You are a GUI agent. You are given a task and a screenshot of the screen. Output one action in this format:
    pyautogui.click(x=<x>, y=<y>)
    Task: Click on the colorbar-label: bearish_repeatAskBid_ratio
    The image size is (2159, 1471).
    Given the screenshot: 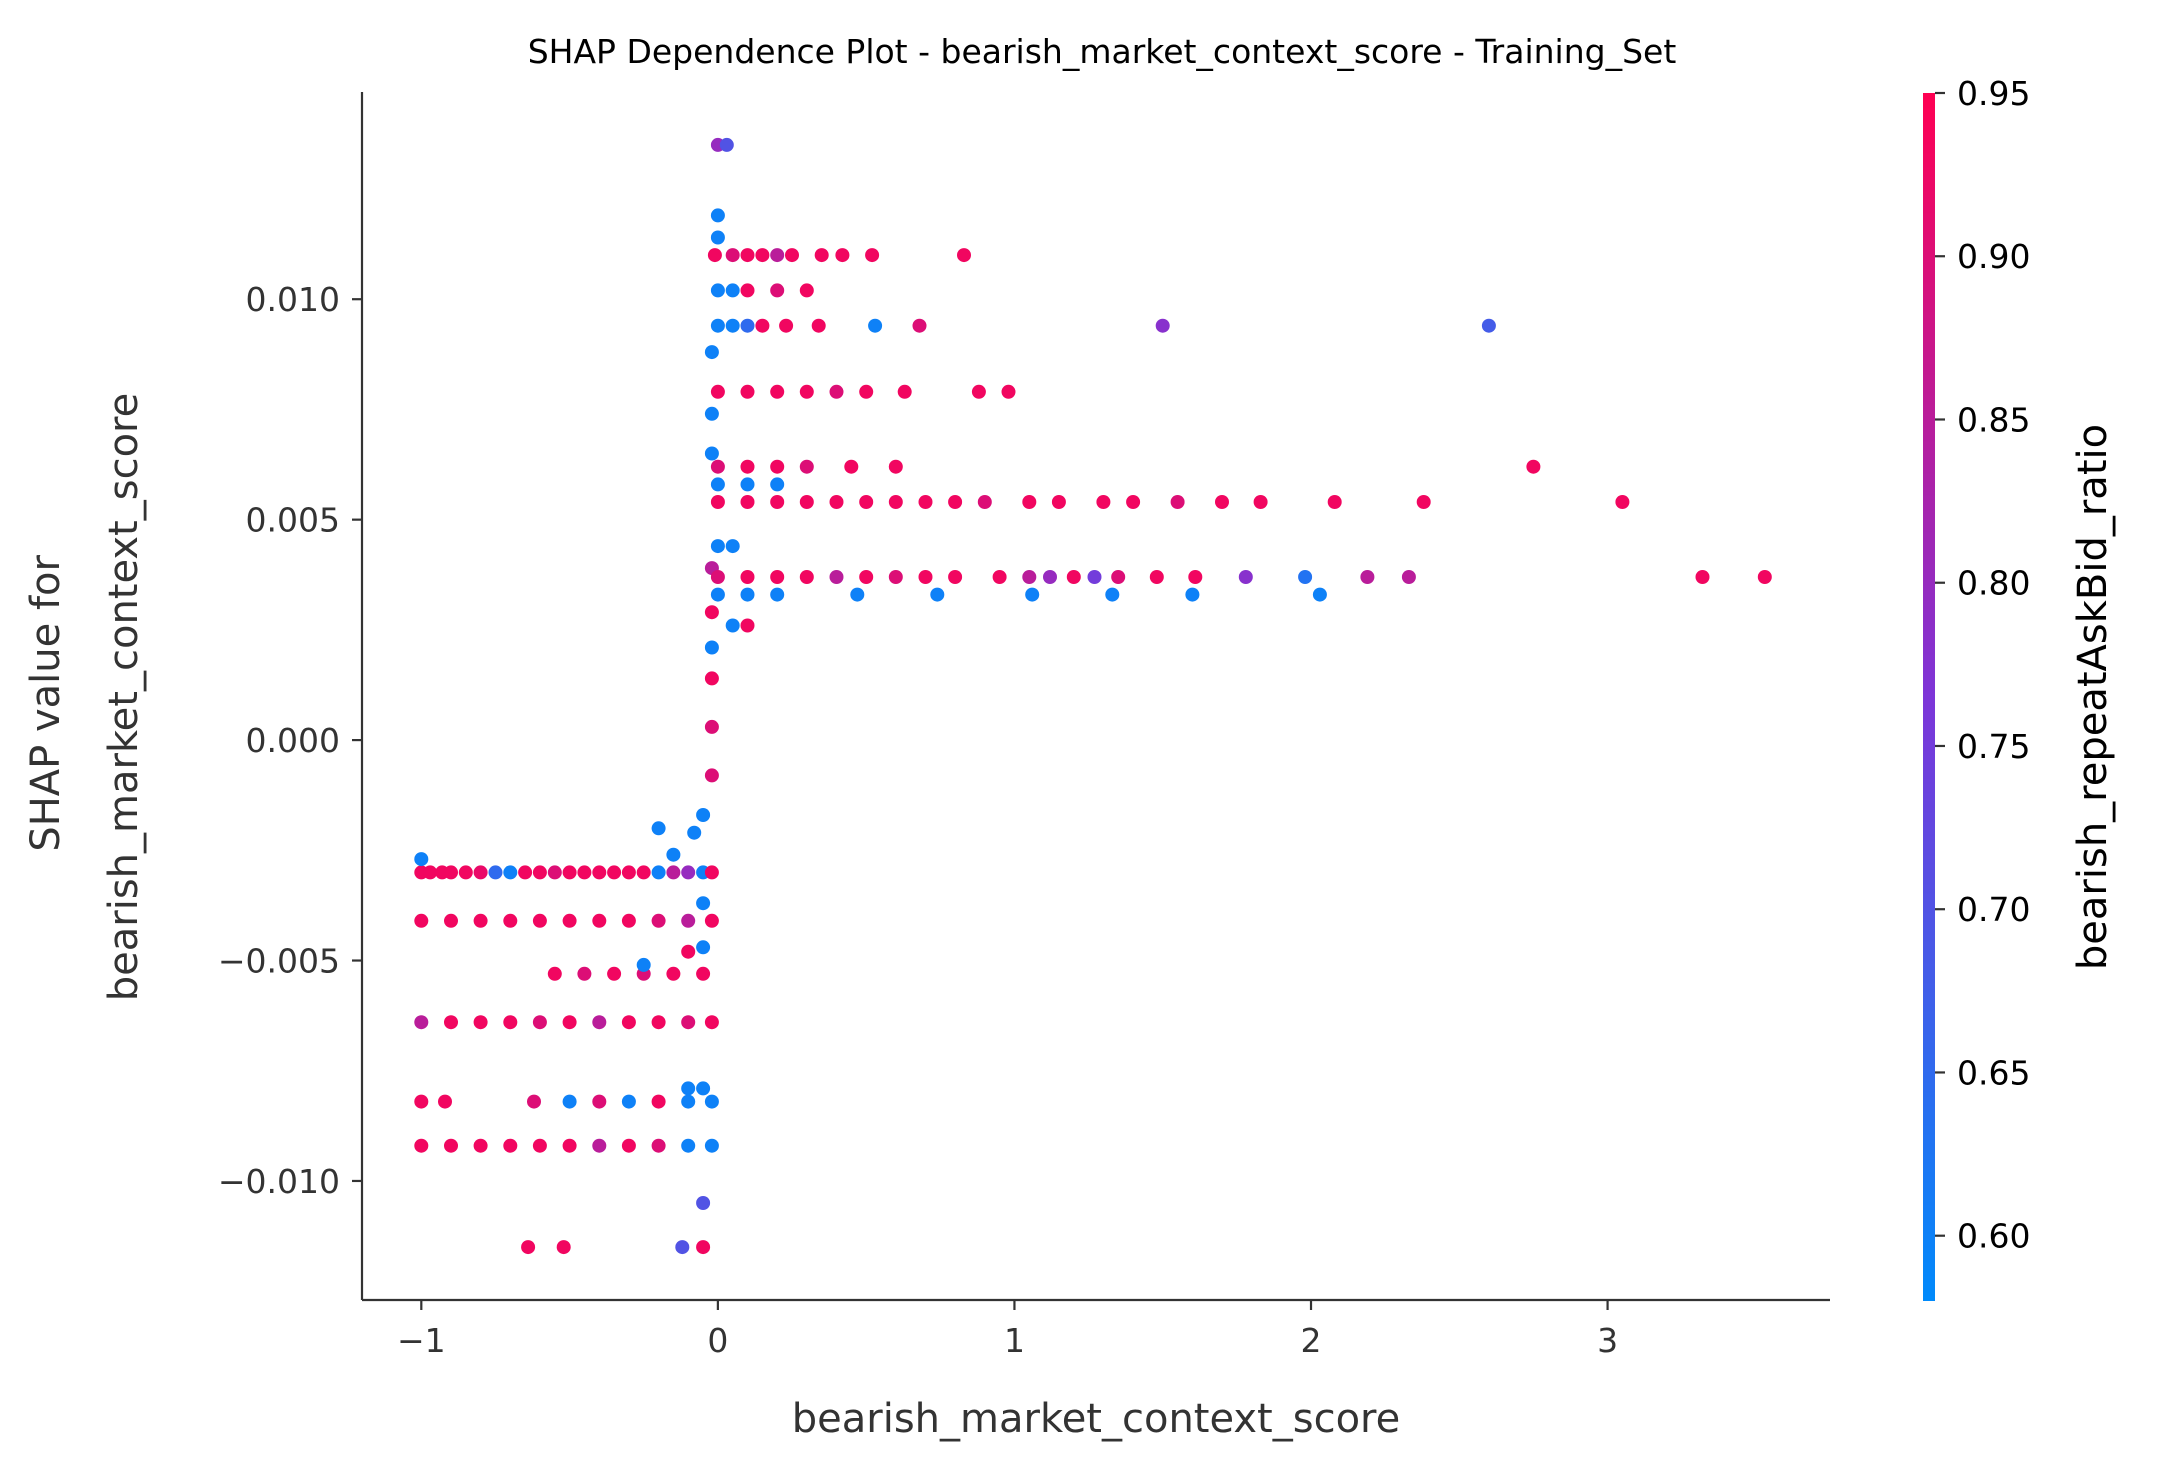 What is the action you would take?
    pyautogui.click(x=2093, y=697)
    